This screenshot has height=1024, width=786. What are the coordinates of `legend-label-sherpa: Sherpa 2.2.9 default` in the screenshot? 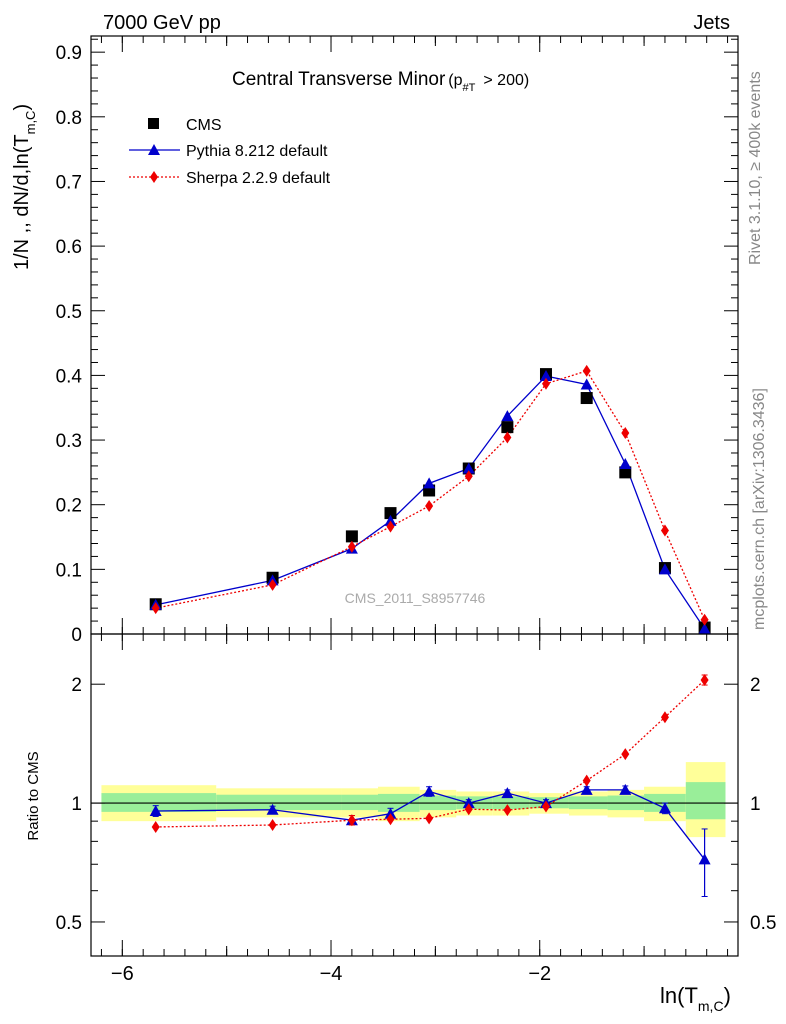 It's located at (258, 178).